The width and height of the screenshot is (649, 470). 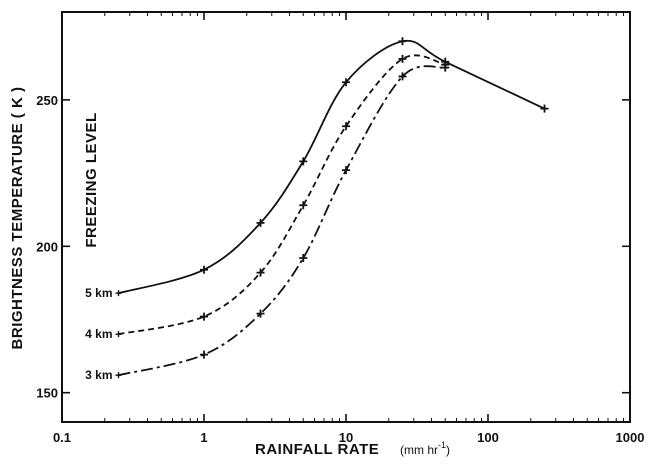 What do you see at coordinates (47, 100) in the screenshot?
I see `y-tick-label: 250` at bounding box center [47, 100].